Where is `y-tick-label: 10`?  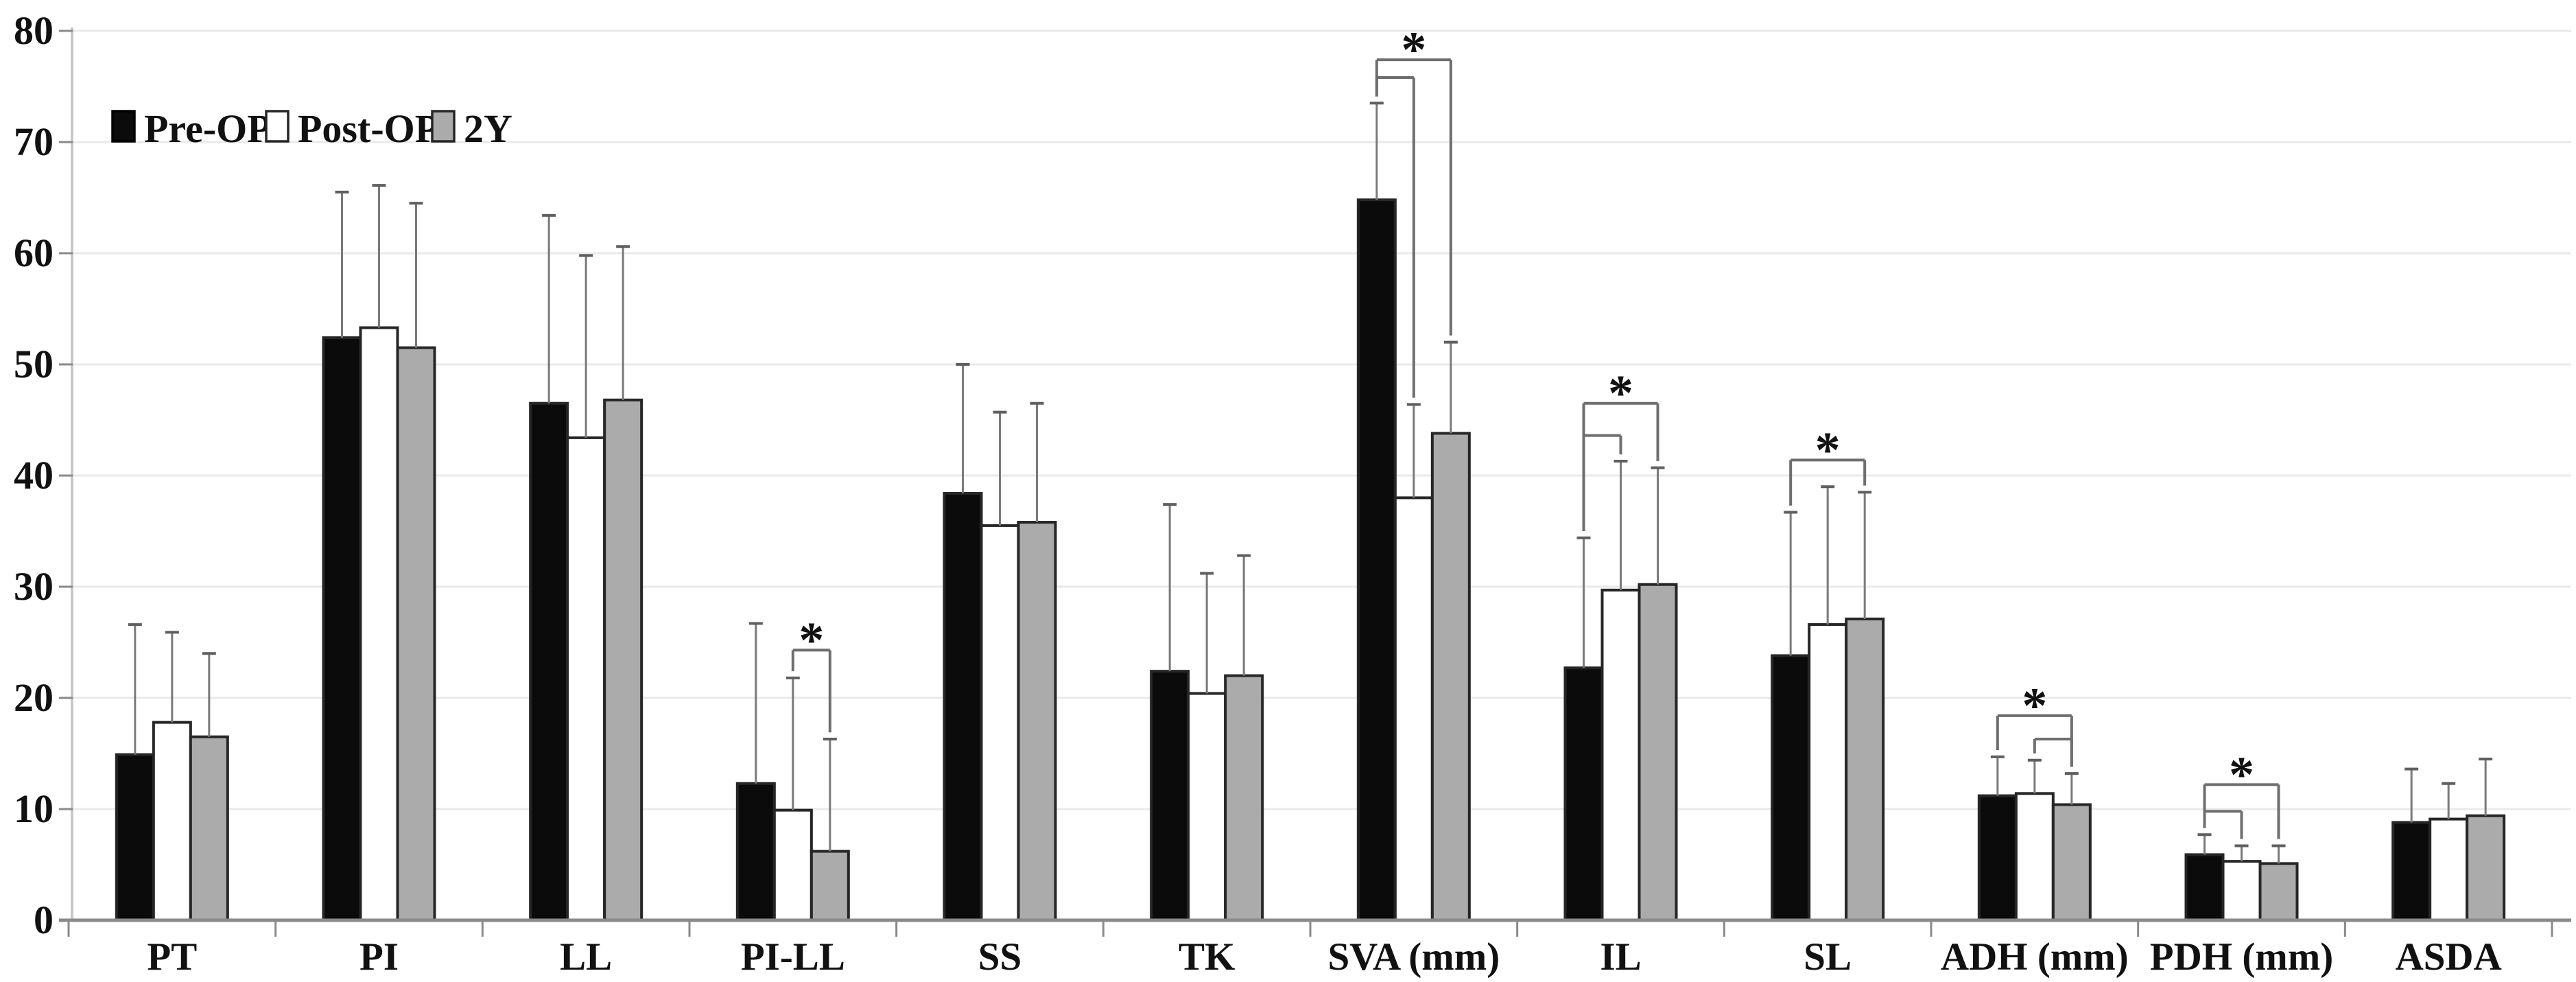 y-tick-label: 10 is located at coordinates (34, 809).